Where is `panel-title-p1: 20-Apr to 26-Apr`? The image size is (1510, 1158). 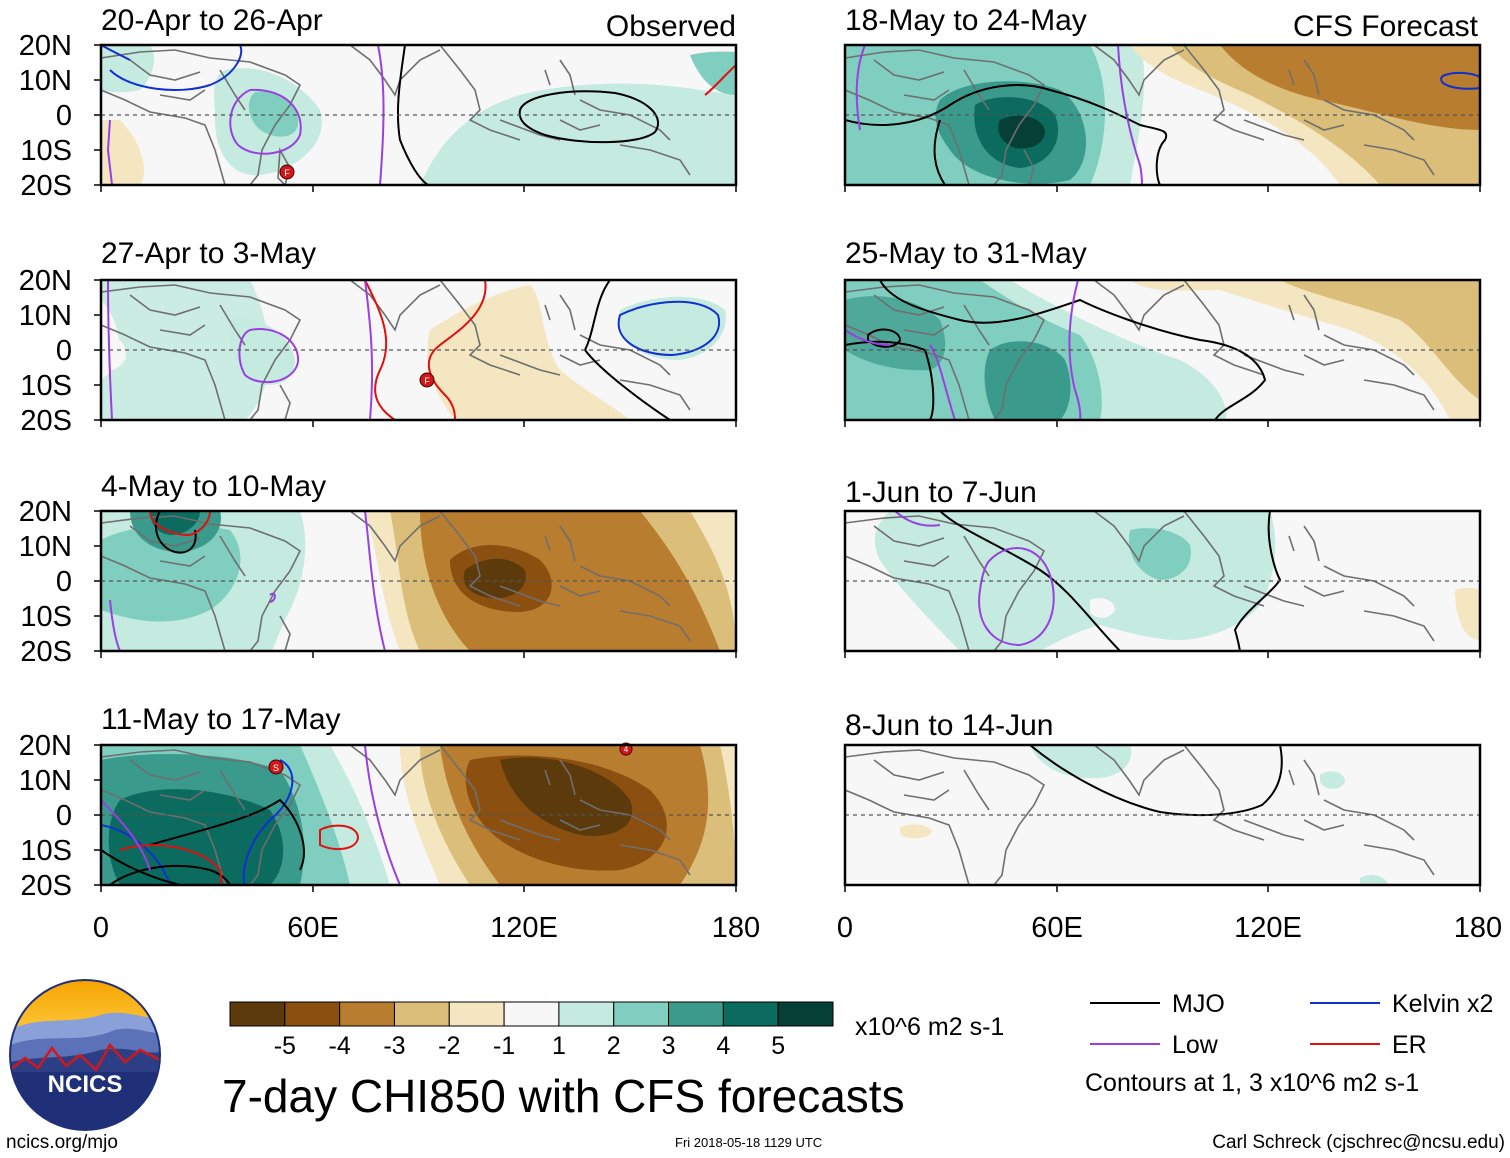
panel-title-p1: 20-Apr to 26-Apr is located at coordinates (212, 20).